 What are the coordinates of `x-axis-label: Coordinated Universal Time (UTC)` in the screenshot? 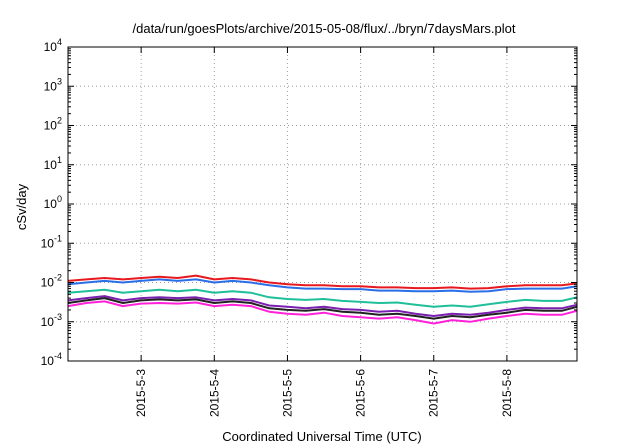 It's located at (321, 436).